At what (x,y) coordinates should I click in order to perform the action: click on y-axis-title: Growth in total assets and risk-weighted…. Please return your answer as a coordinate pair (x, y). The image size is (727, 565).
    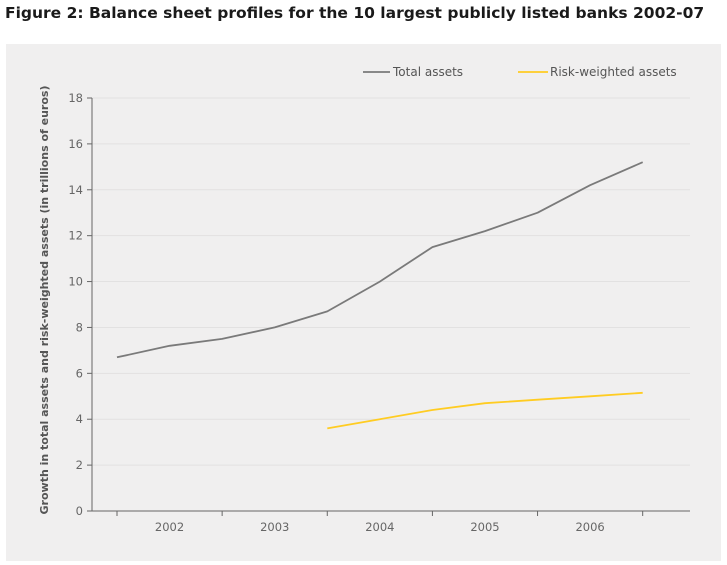
    Looking at the image, I should click on (44, 300).